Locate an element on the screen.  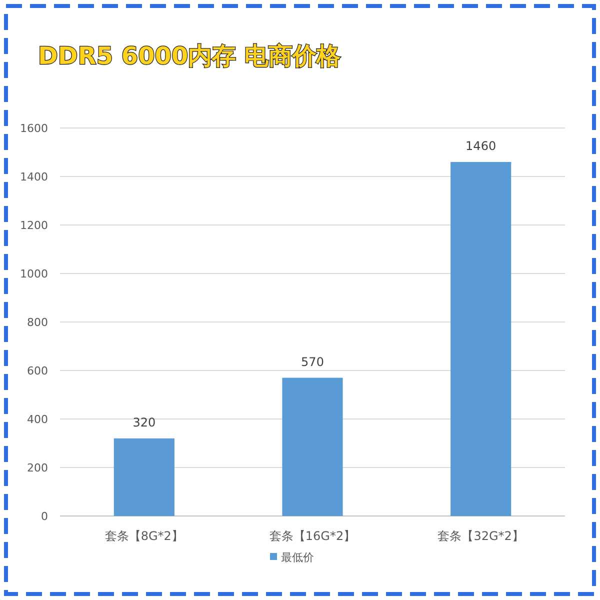
data-label: 320 is located at coordinates (144, 422).